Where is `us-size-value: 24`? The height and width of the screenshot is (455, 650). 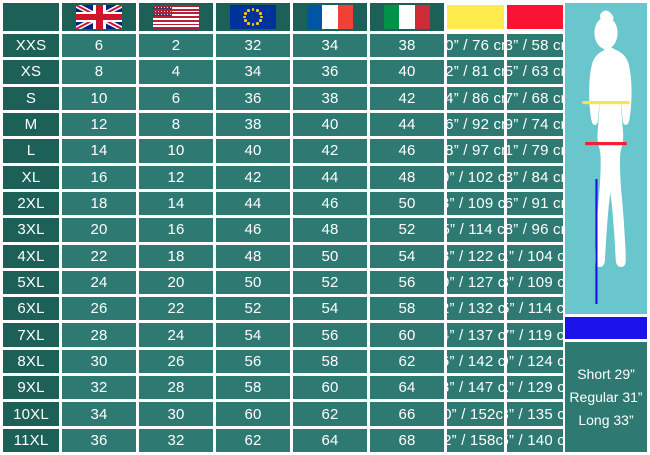
us-size-value: 24 is located at coordinates (176, 335).